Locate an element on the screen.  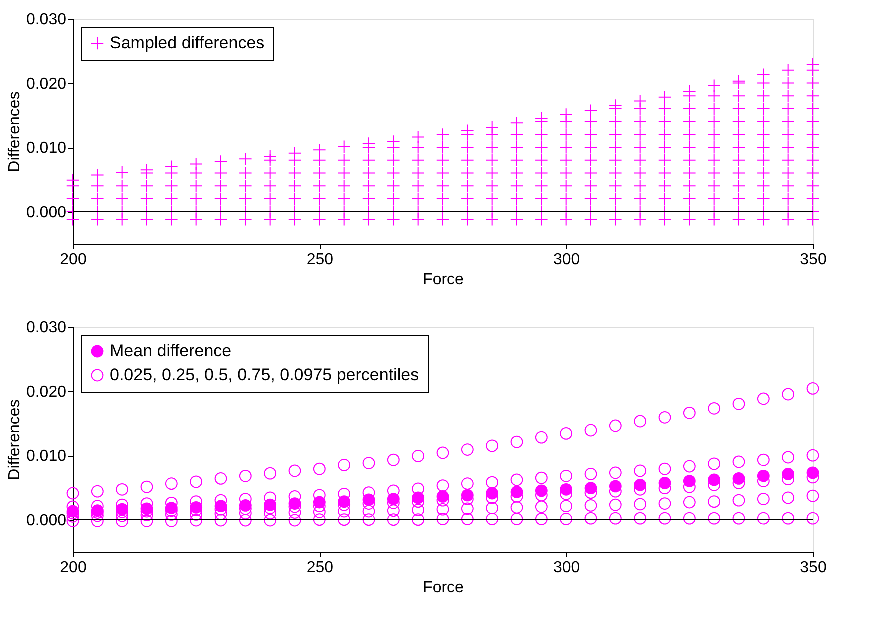
legend-label: Sampled differences is located at coordinates (187, 43).